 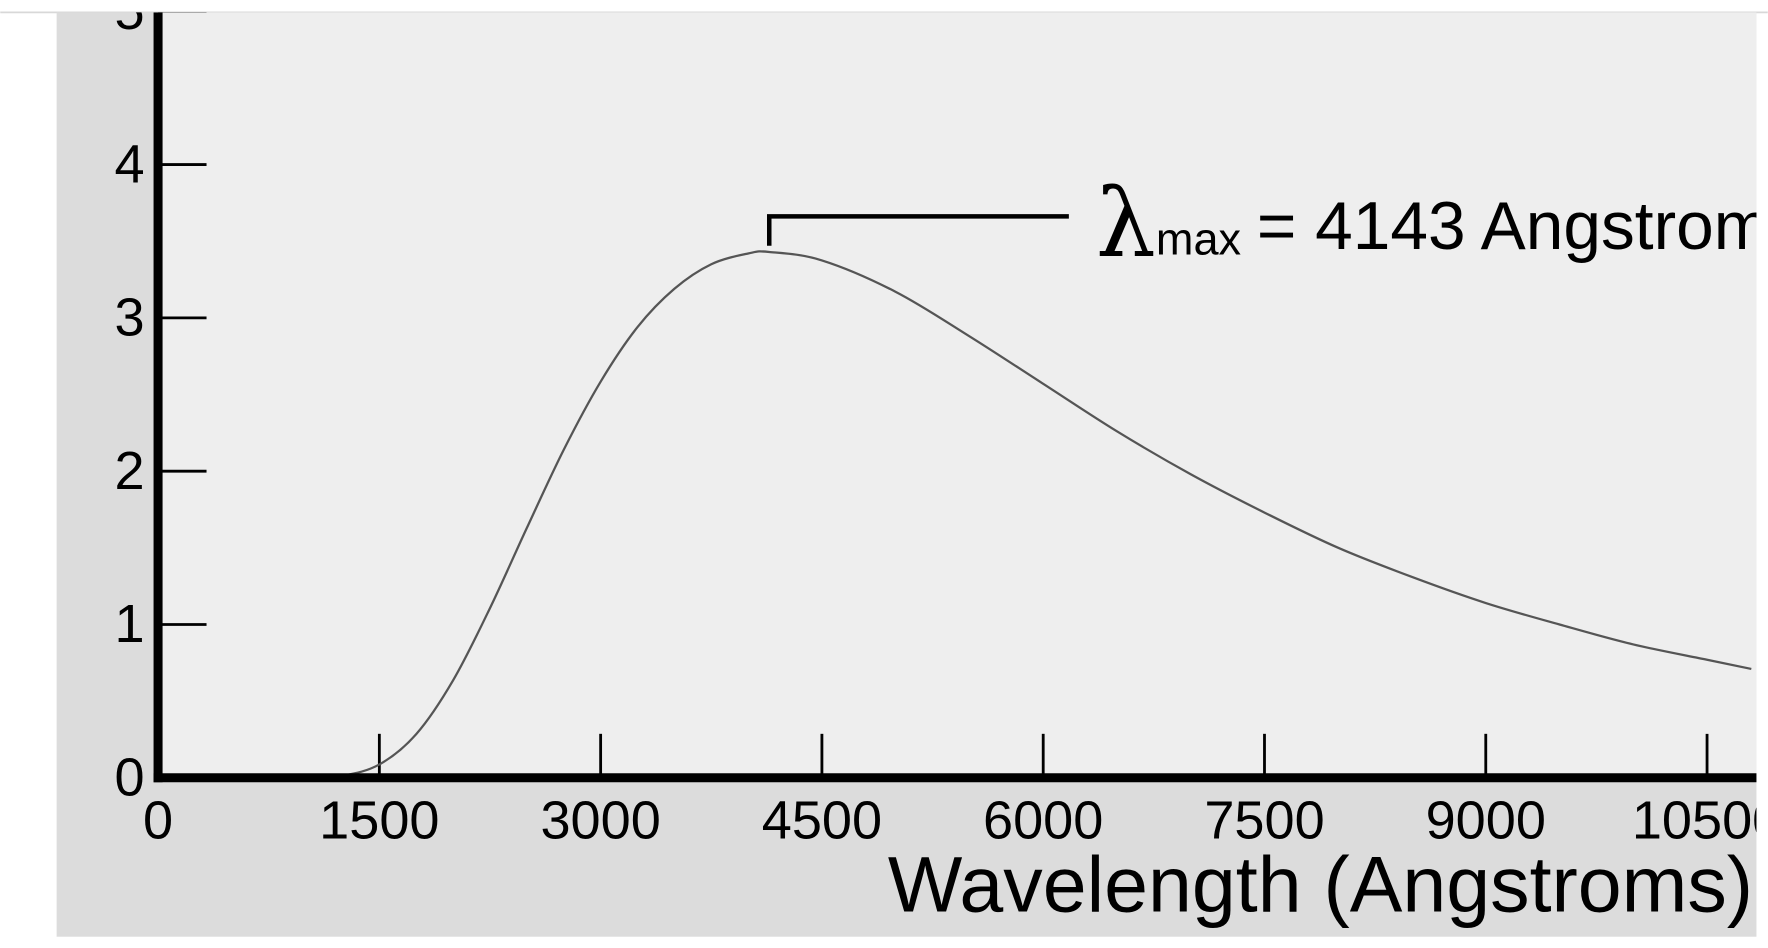 What do you see at coordinates (129, 20) in the screenshot?
I see `y-tick-label: 5` at bounding box center [129, 20].